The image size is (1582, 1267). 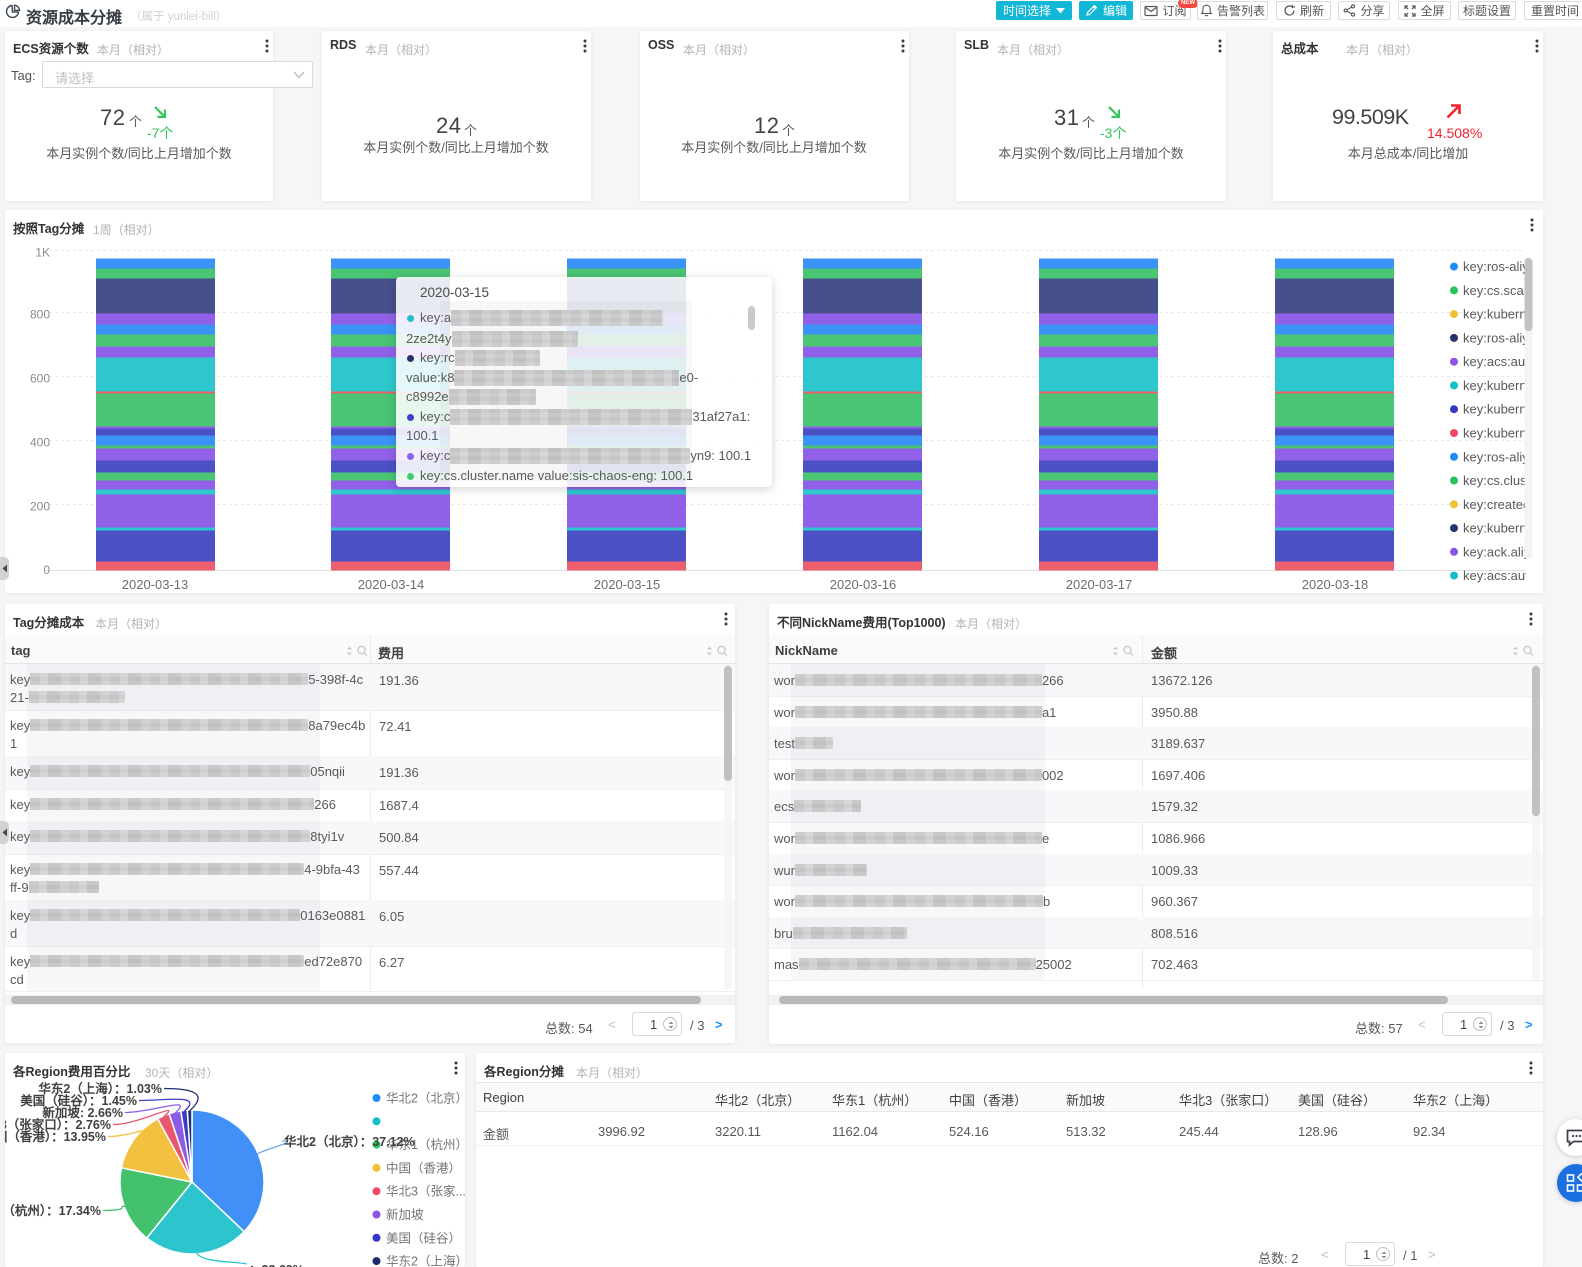 What do you see at coordinates (863, 584) in the screenshot?
I see `svg-text: 2020-03-16` at bounding box center [863, 584].